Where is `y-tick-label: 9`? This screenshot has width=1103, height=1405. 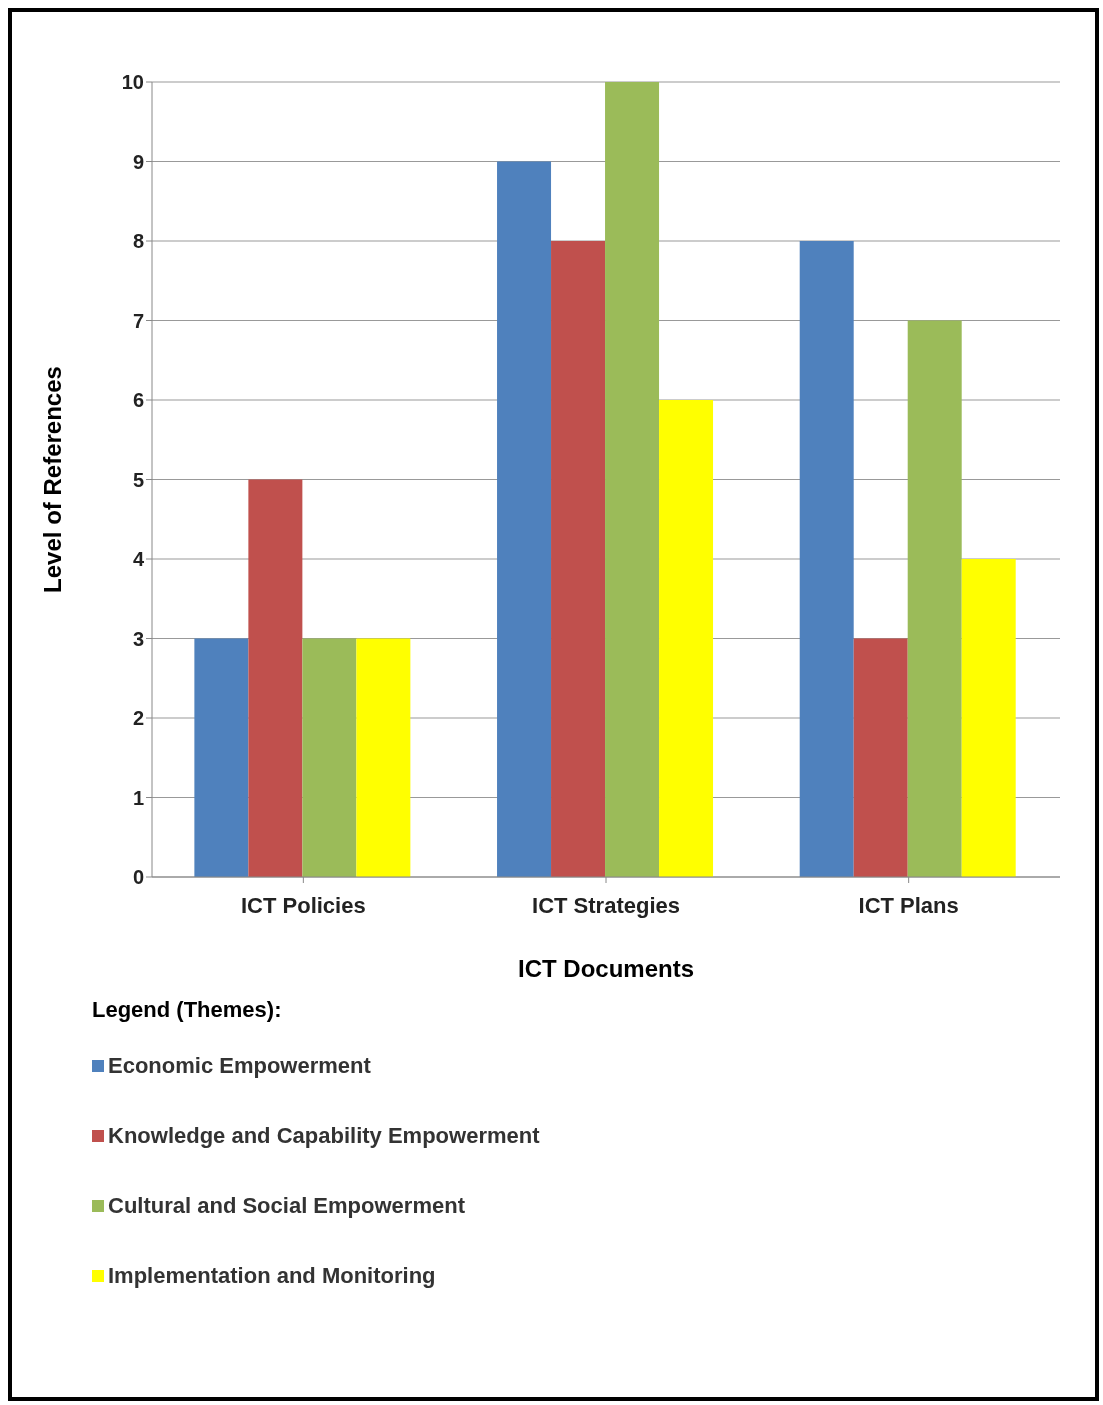 y-tick-label: 9 is located at coordinates (138, 161).